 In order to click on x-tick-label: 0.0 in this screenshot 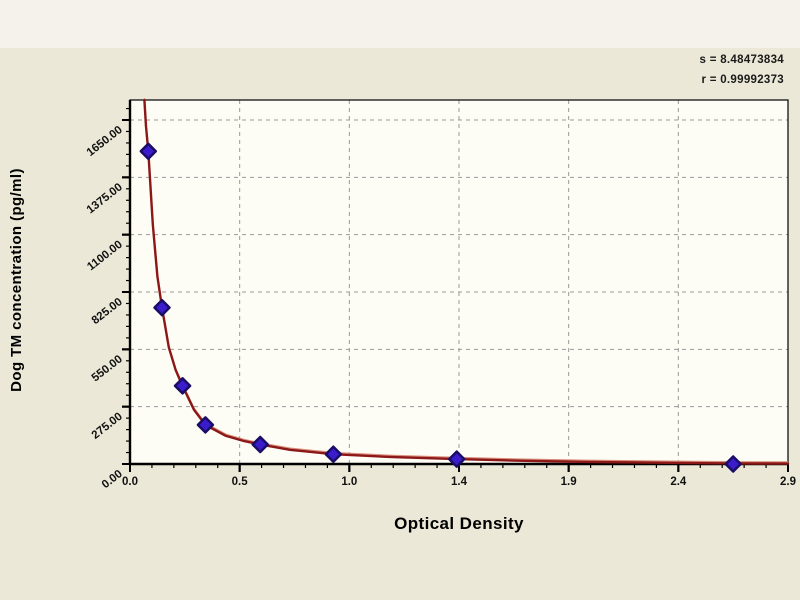, I will do `click(130, 482)`.